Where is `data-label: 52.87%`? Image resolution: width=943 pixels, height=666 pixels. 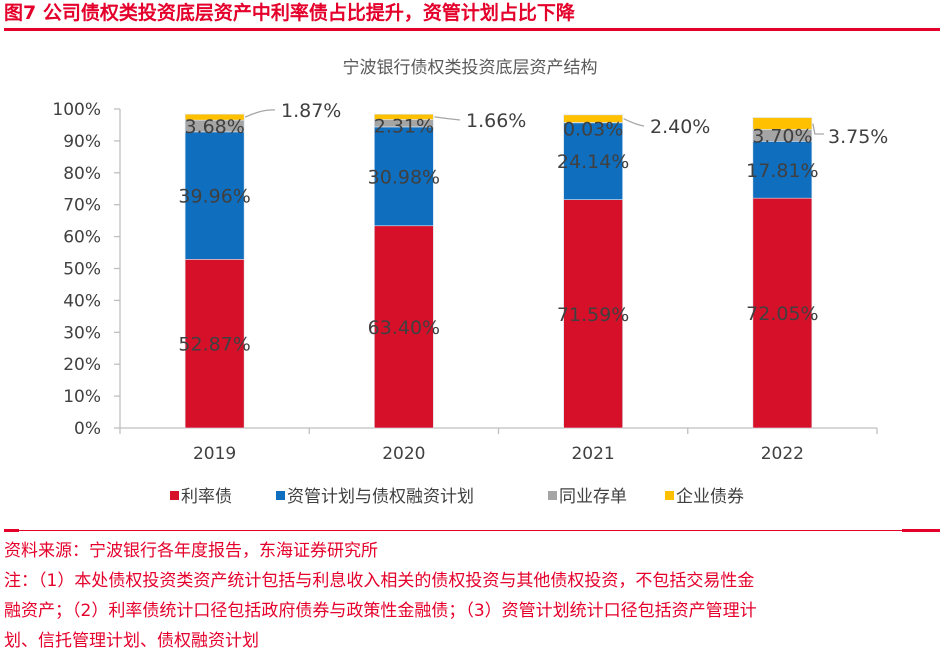 data-label: 52.87% is located at coordinates (214, 345).